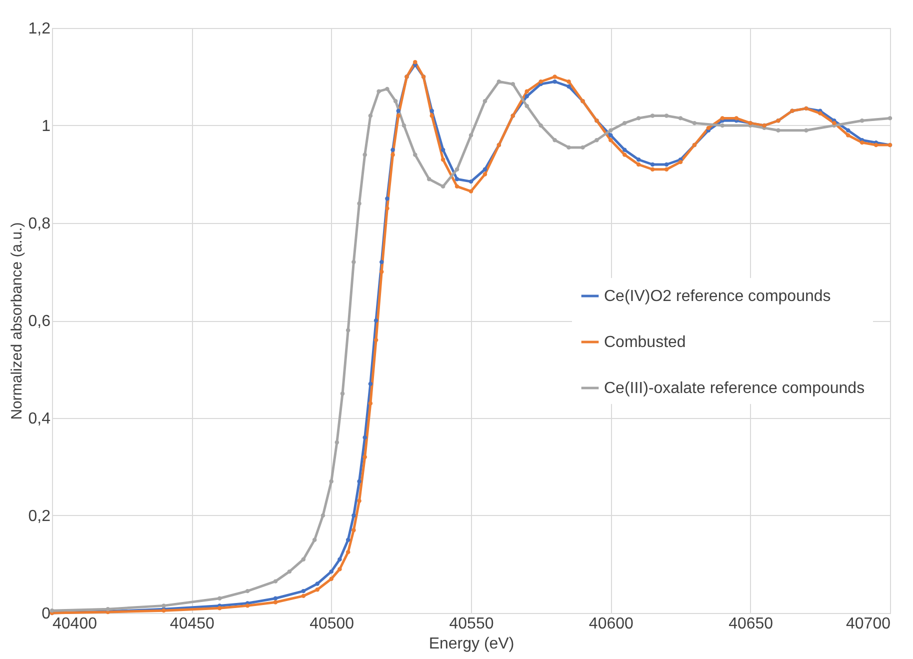  I want to click on x-tick-label: 40650, so click(751, 624).